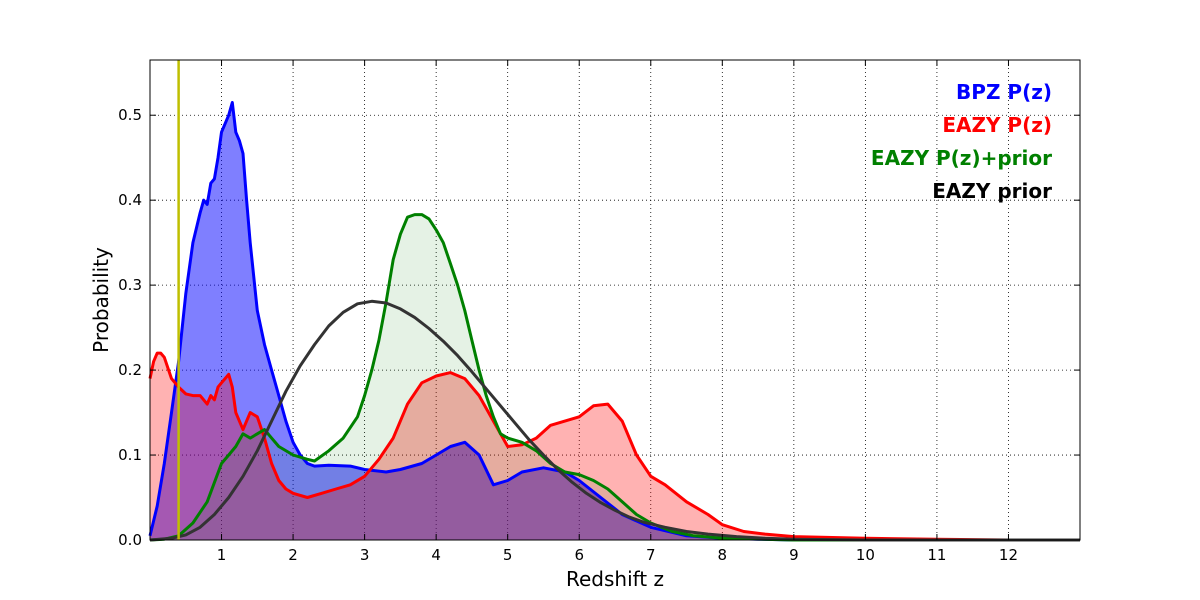 Image resolution: width=1200 pixels, height=600 pixels. Describe the element at coordinates (130, 455) in the screenshot. I see `y-tick-label: 0.1` at that location.